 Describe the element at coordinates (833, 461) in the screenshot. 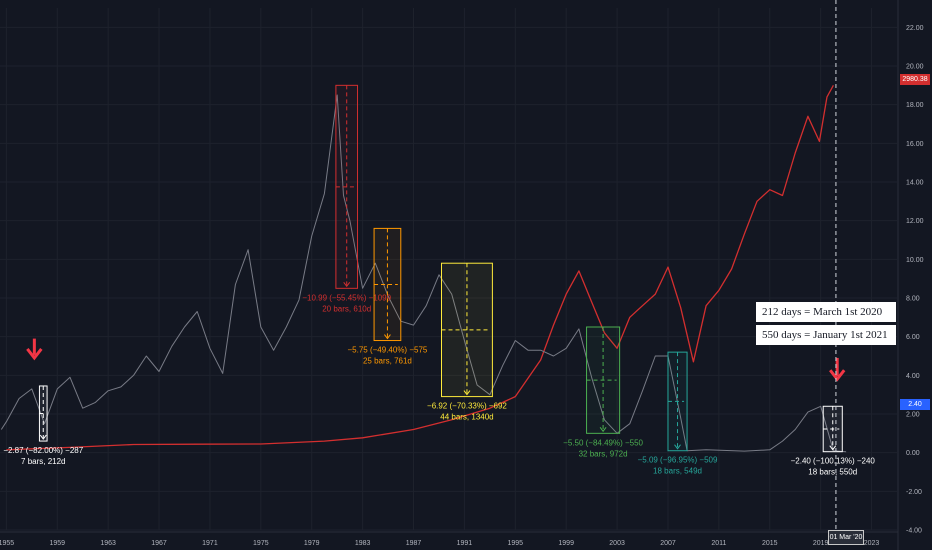

I see `measurement-label: −2.40 (−100.13%) −240` at that location.